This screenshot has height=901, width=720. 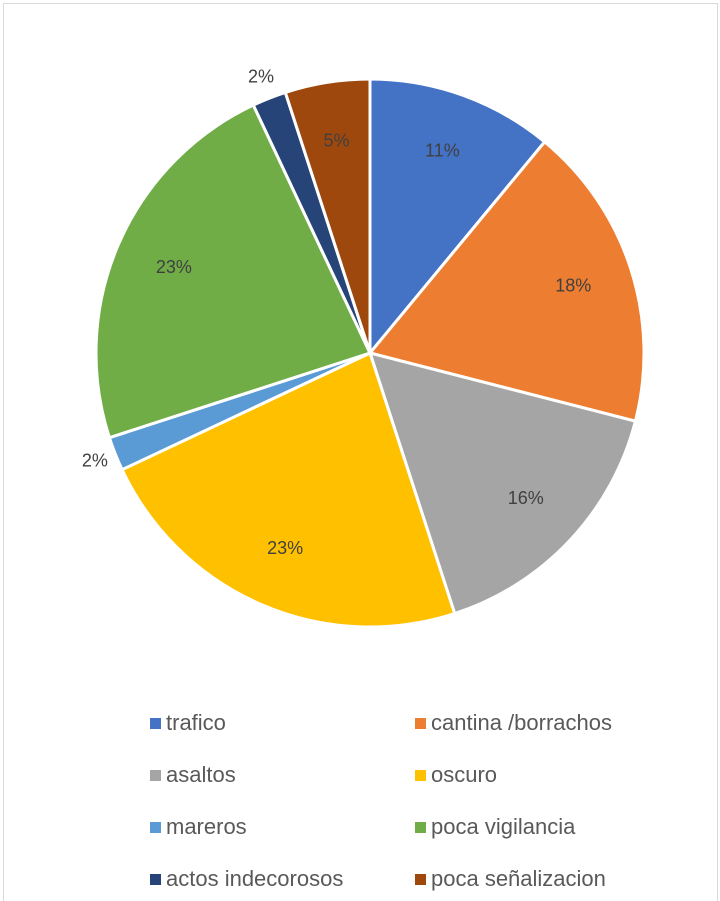 What do you see at coordinates (196, 722) in the screenshot?
I see `legend-label: trafico` at bounding box center [196, 722].